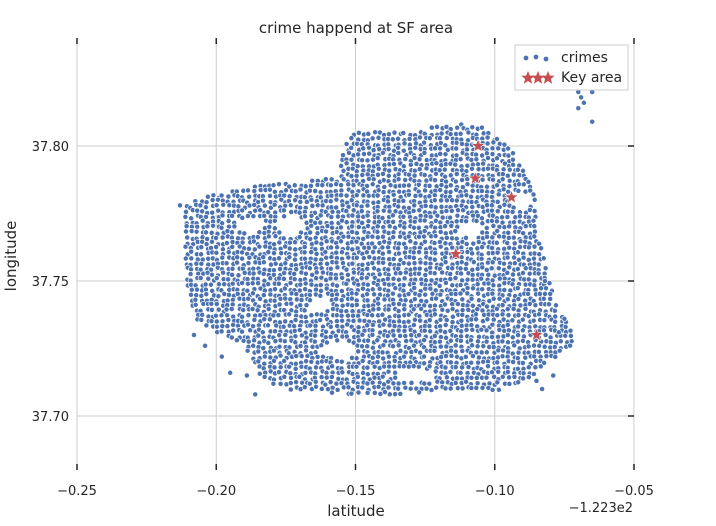  What do you see at coordinates (536, 58) in the screenshot?
I see `legend-crimes-marker-icon` at bounding box center [536, 58].